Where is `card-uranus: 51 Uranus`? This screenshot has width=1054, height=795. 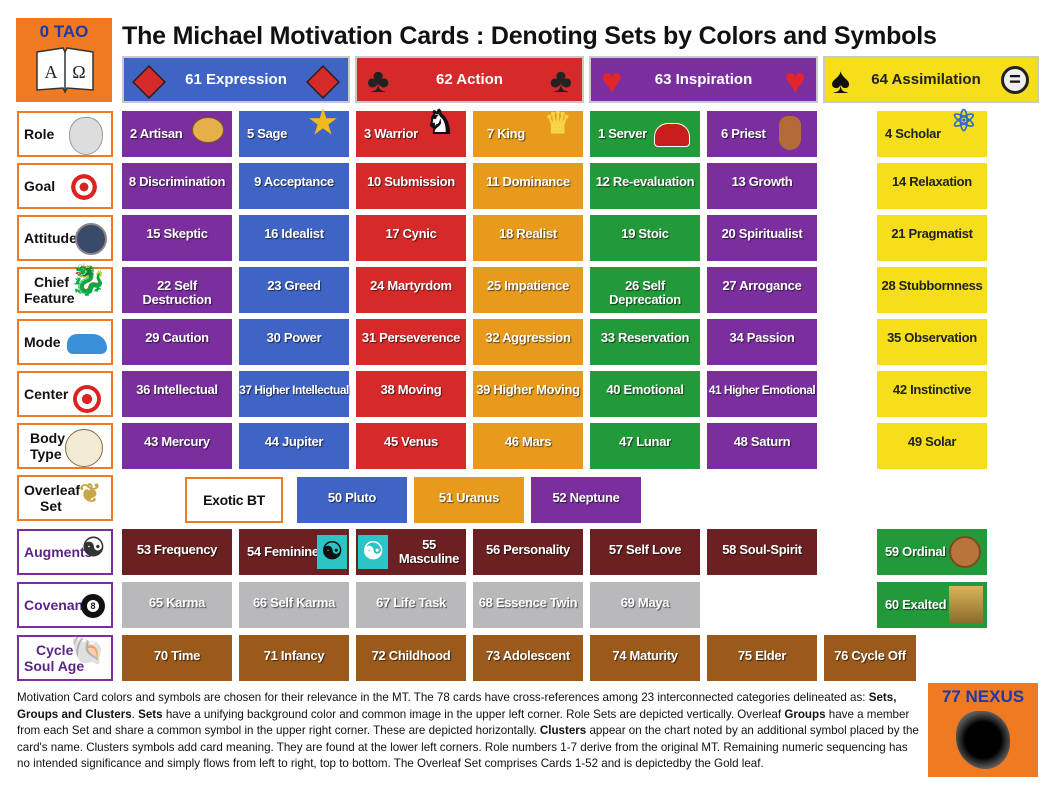
card-uranus: 51 Uranus is located at coordinates (469, 500).